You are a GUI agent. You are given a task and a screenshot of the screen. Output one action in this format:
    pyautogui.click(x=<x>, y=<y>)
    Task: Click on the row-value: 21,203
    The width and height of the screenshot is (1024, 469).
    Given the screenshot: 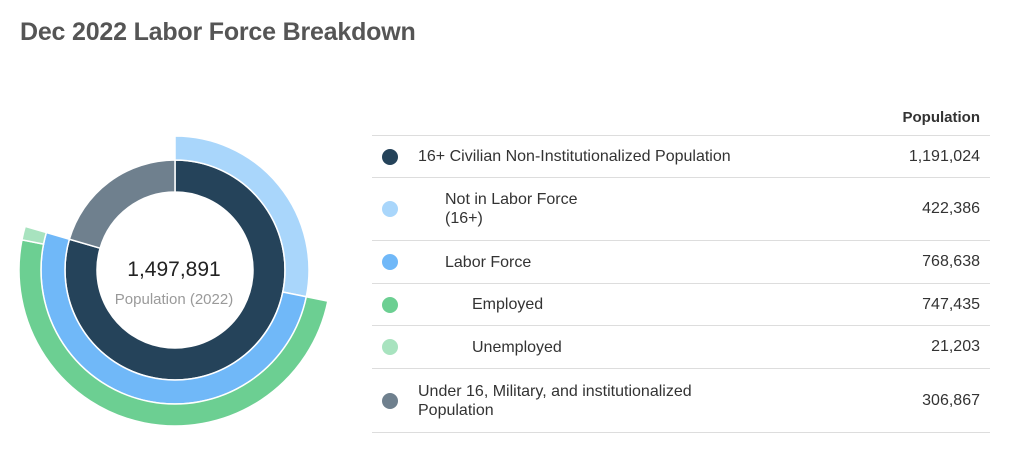 What is the action you would take?
    pyautogui.click(x=955, y=346)
    